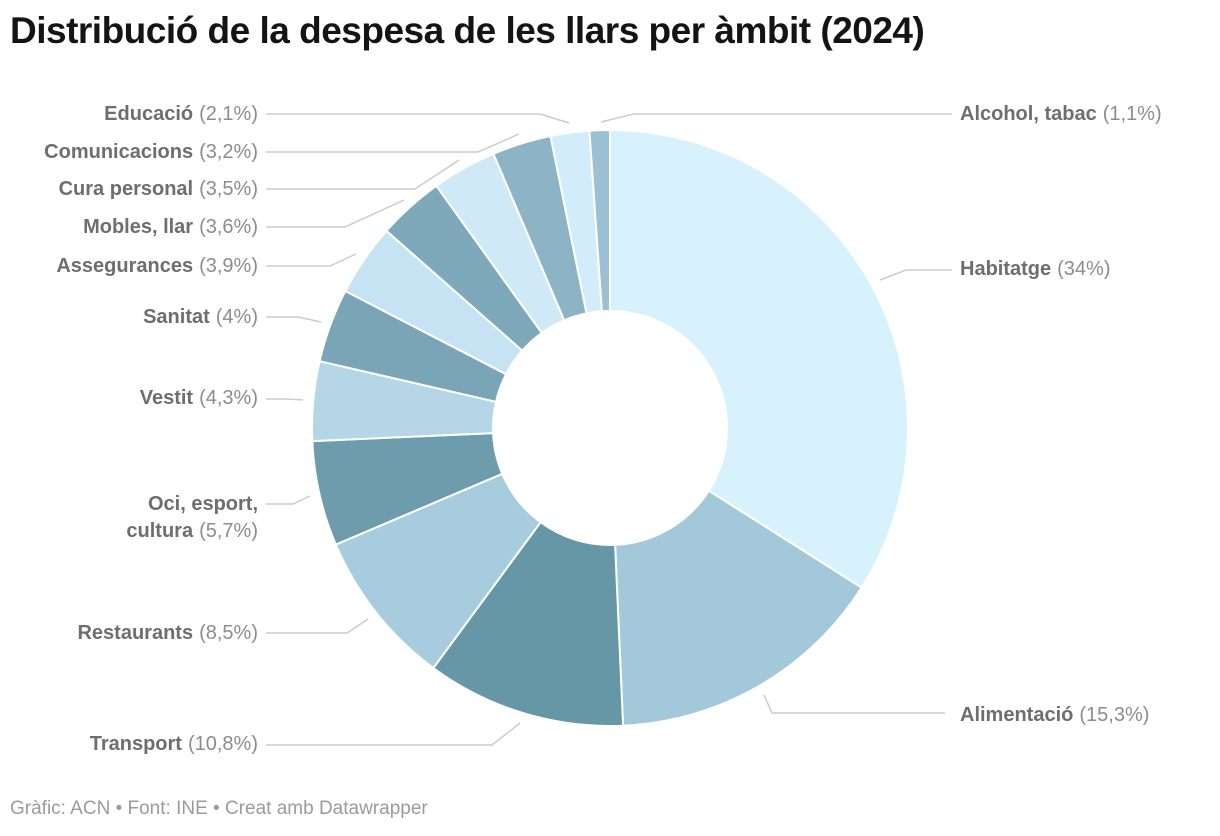 This screenshot has width=1220, height=836. Describe the element at coordinates (738, 608) in the screenshot. I see `pie-slice-alimentacio` at that location.